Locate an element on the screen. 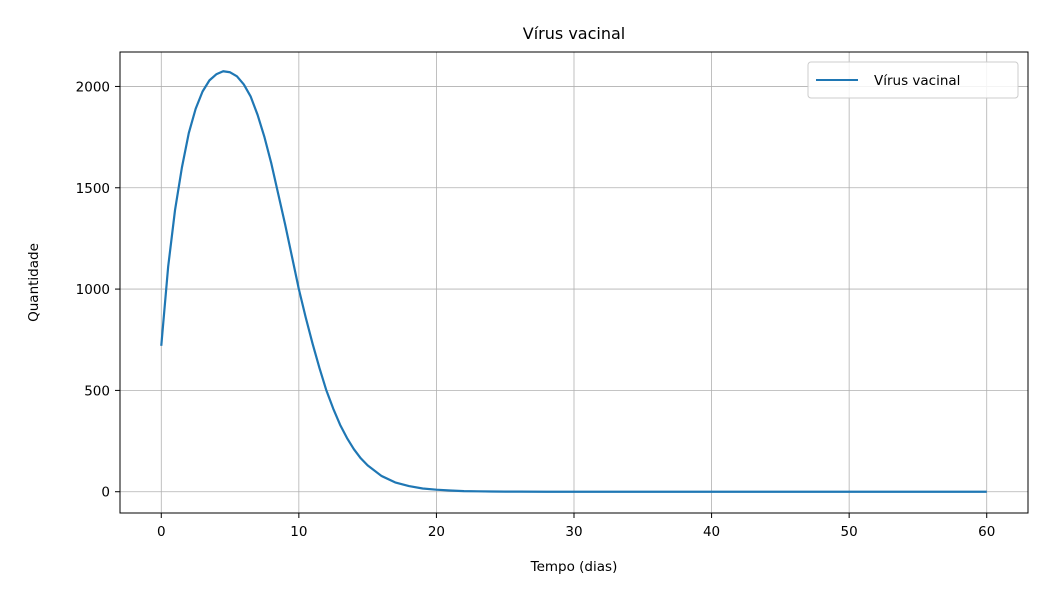  y-tick-label: 500 is located at coordinates (97, 391).